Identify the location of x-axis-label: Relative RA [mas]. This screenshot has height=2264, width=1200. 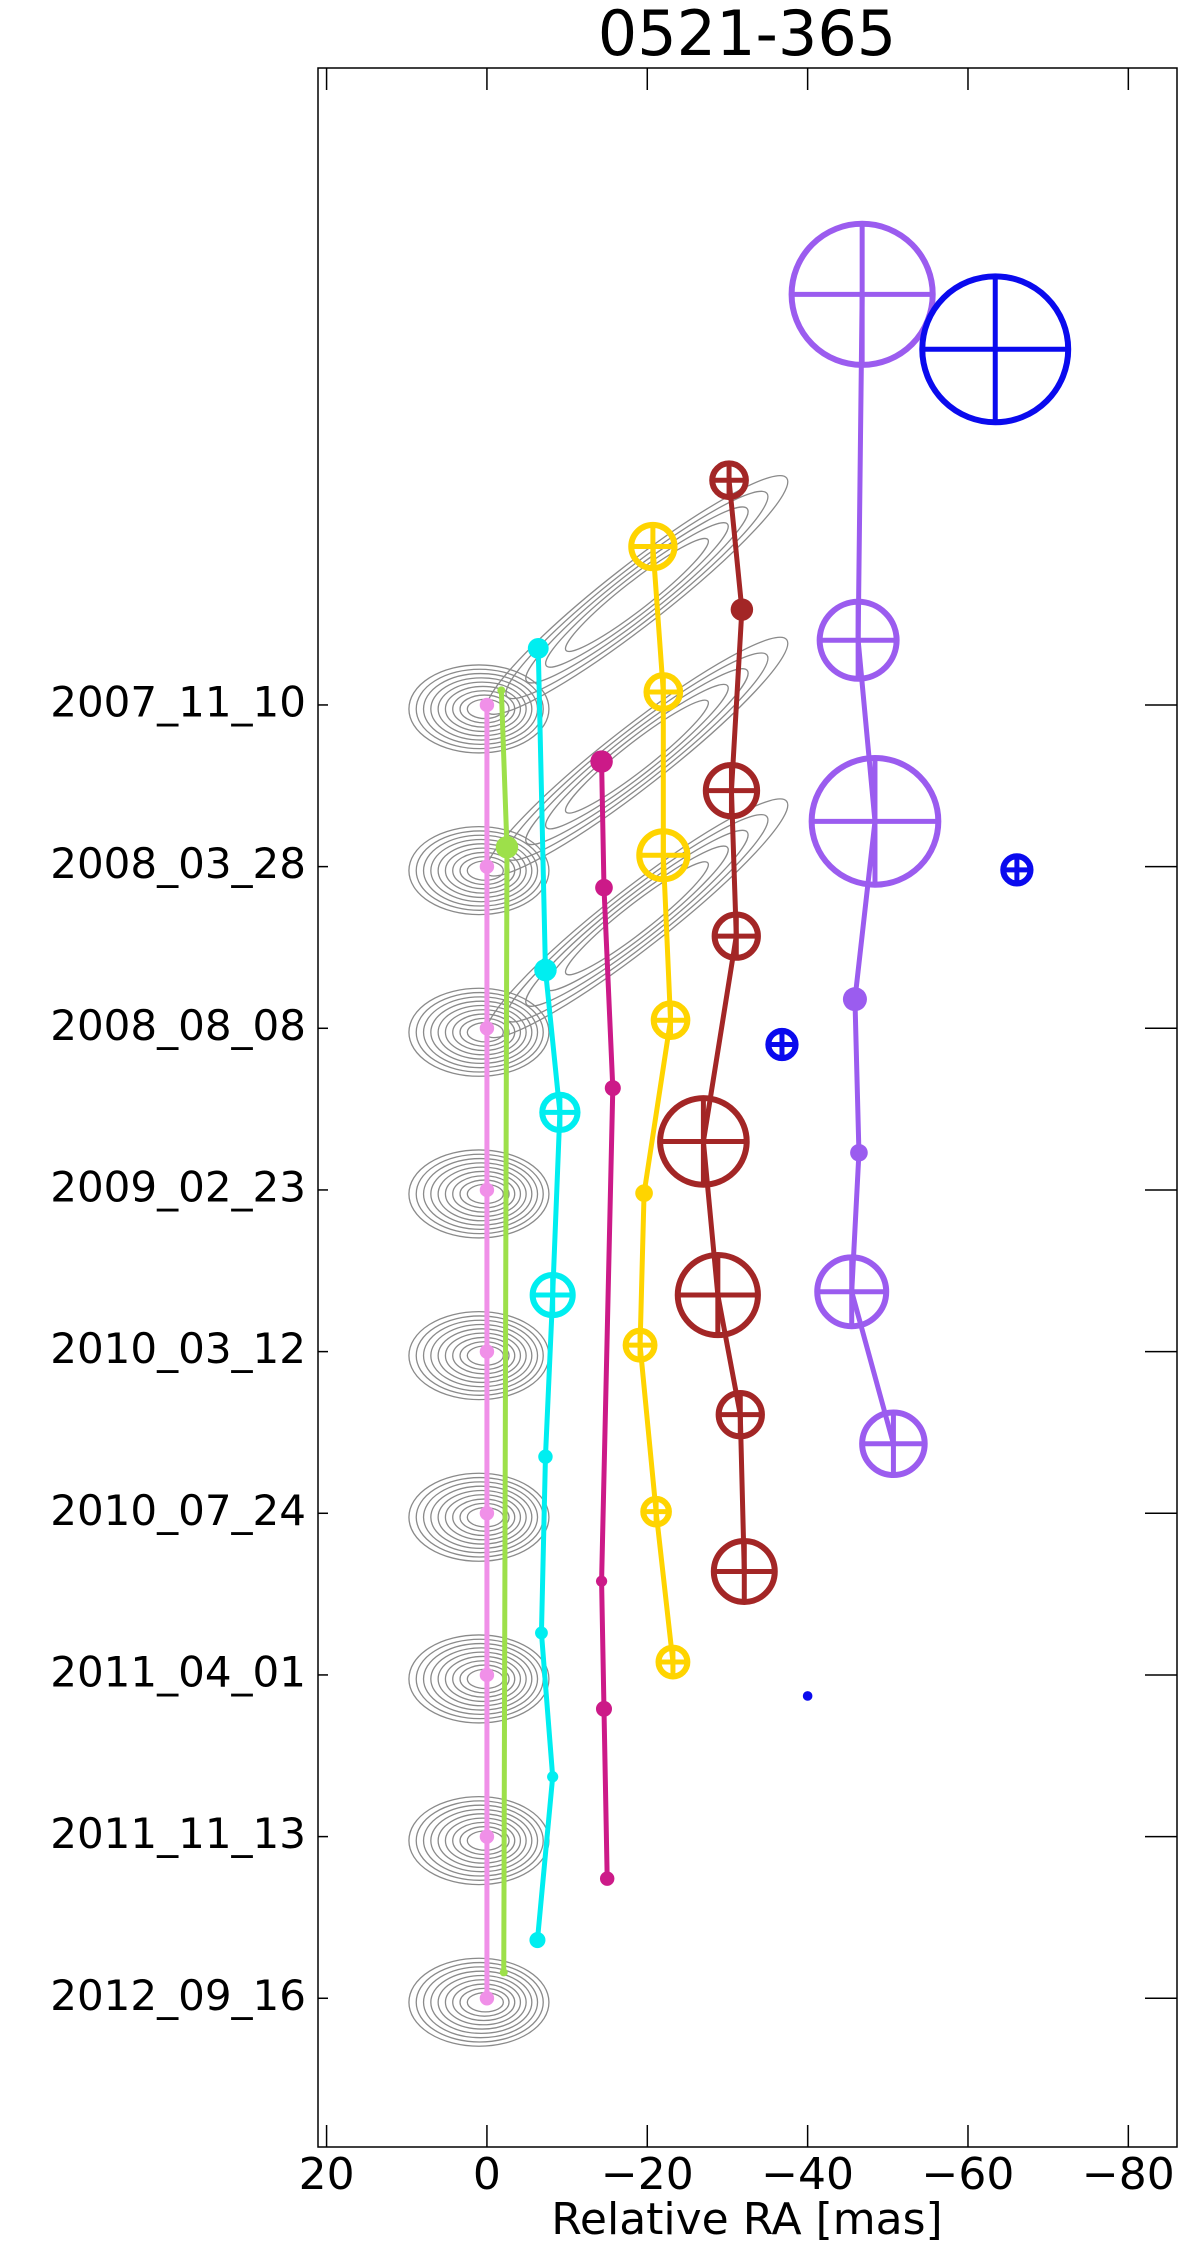
(746, 2219).